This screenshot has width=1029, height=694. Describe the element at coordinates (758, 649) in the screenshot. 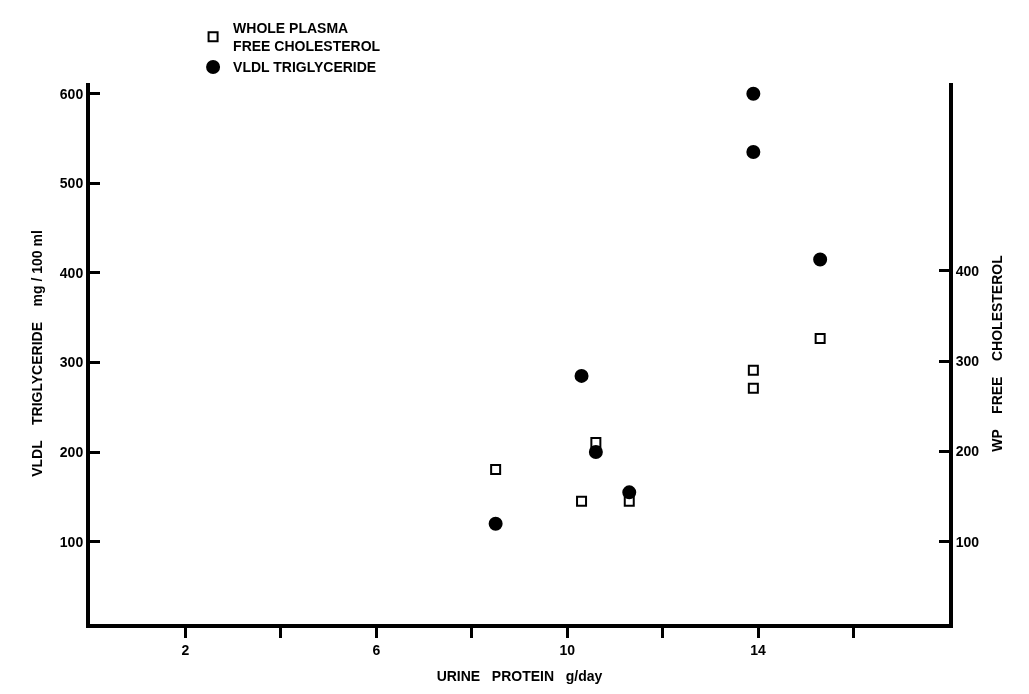

I see `x-tick-label: 14` at that location.